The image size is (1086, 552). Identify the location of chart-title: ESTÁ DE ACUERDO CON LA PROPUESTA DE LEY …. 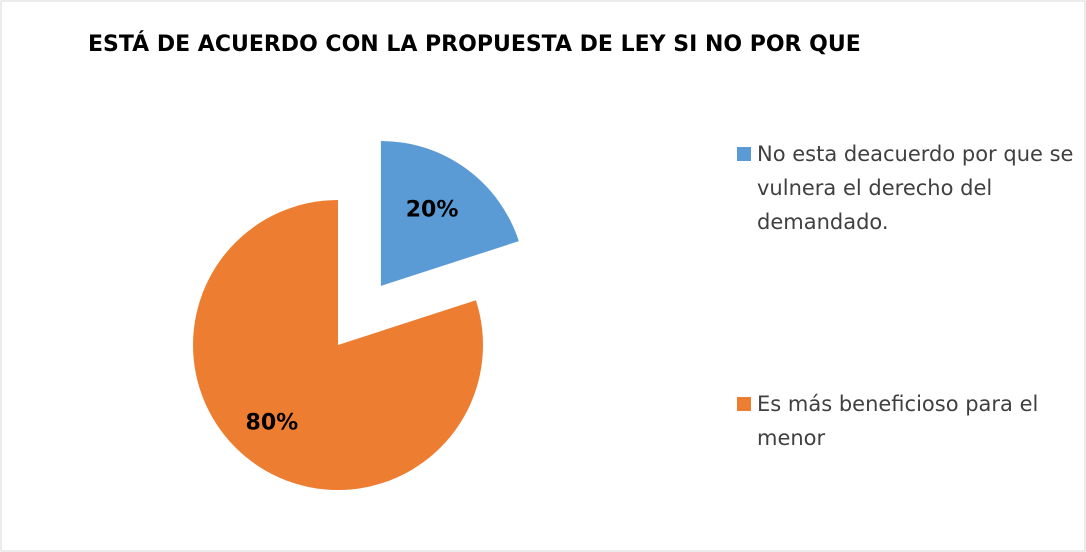
(474, 44).